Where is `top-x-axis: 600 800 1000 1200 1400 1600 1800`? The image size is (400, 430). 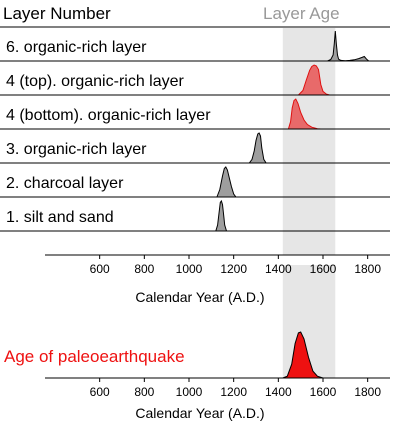 top-x-axis: 600 800 1000 1200 1400 1600 1800 is located at coordinates (217, 265).